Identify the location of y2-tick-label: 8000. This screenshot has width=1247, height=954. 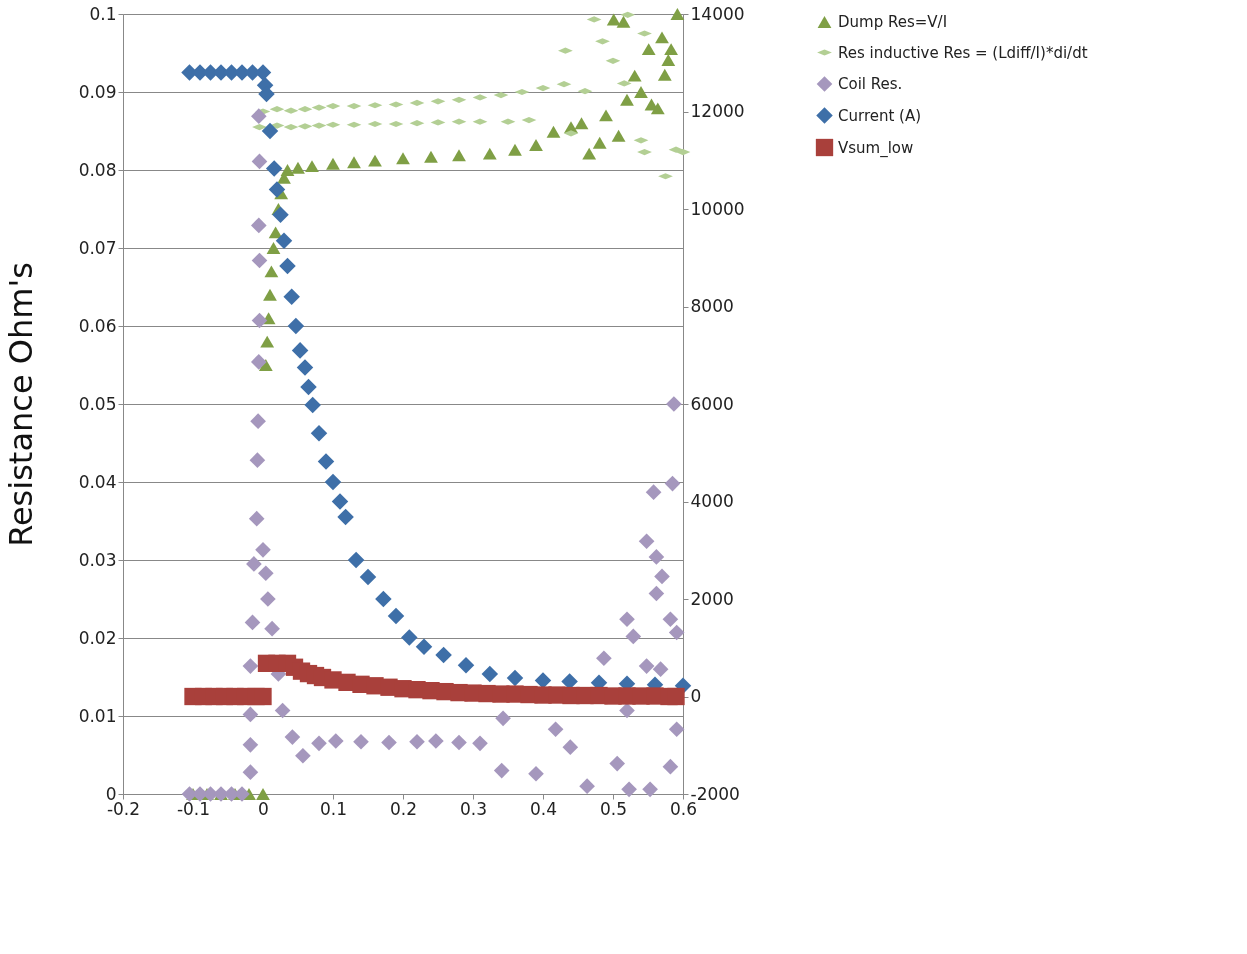
(712, 306).